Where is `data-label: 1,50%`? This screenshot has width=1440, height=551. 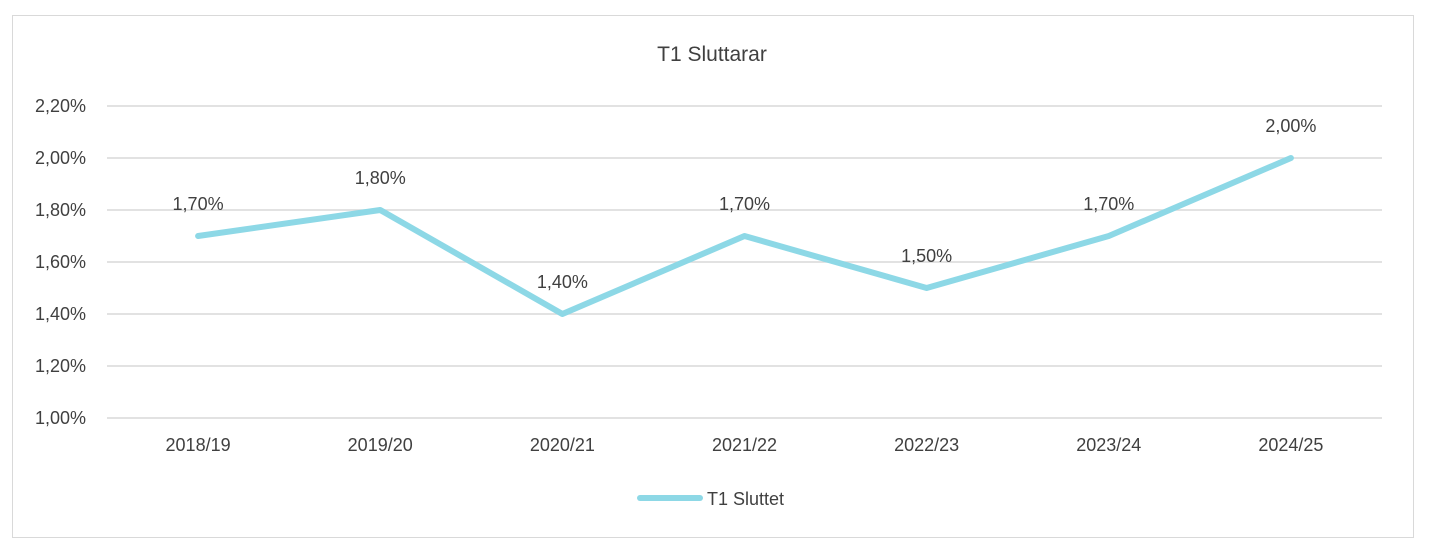
data-label: 1,50% is located at coordinates (926, 256).